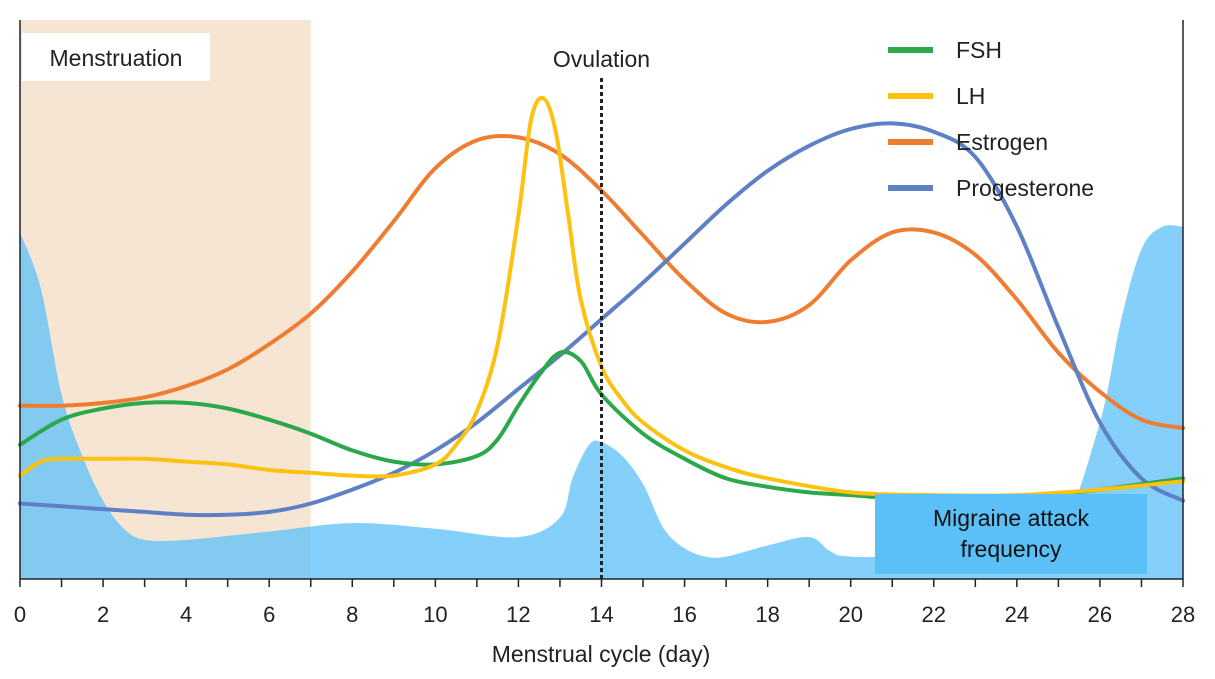 The image size is (1215, 679). I want to click on x-axis-tick-labels: 0 2 4 6 8 10 12 14 16 18 20 22 24 26 28, so click(604, 614).